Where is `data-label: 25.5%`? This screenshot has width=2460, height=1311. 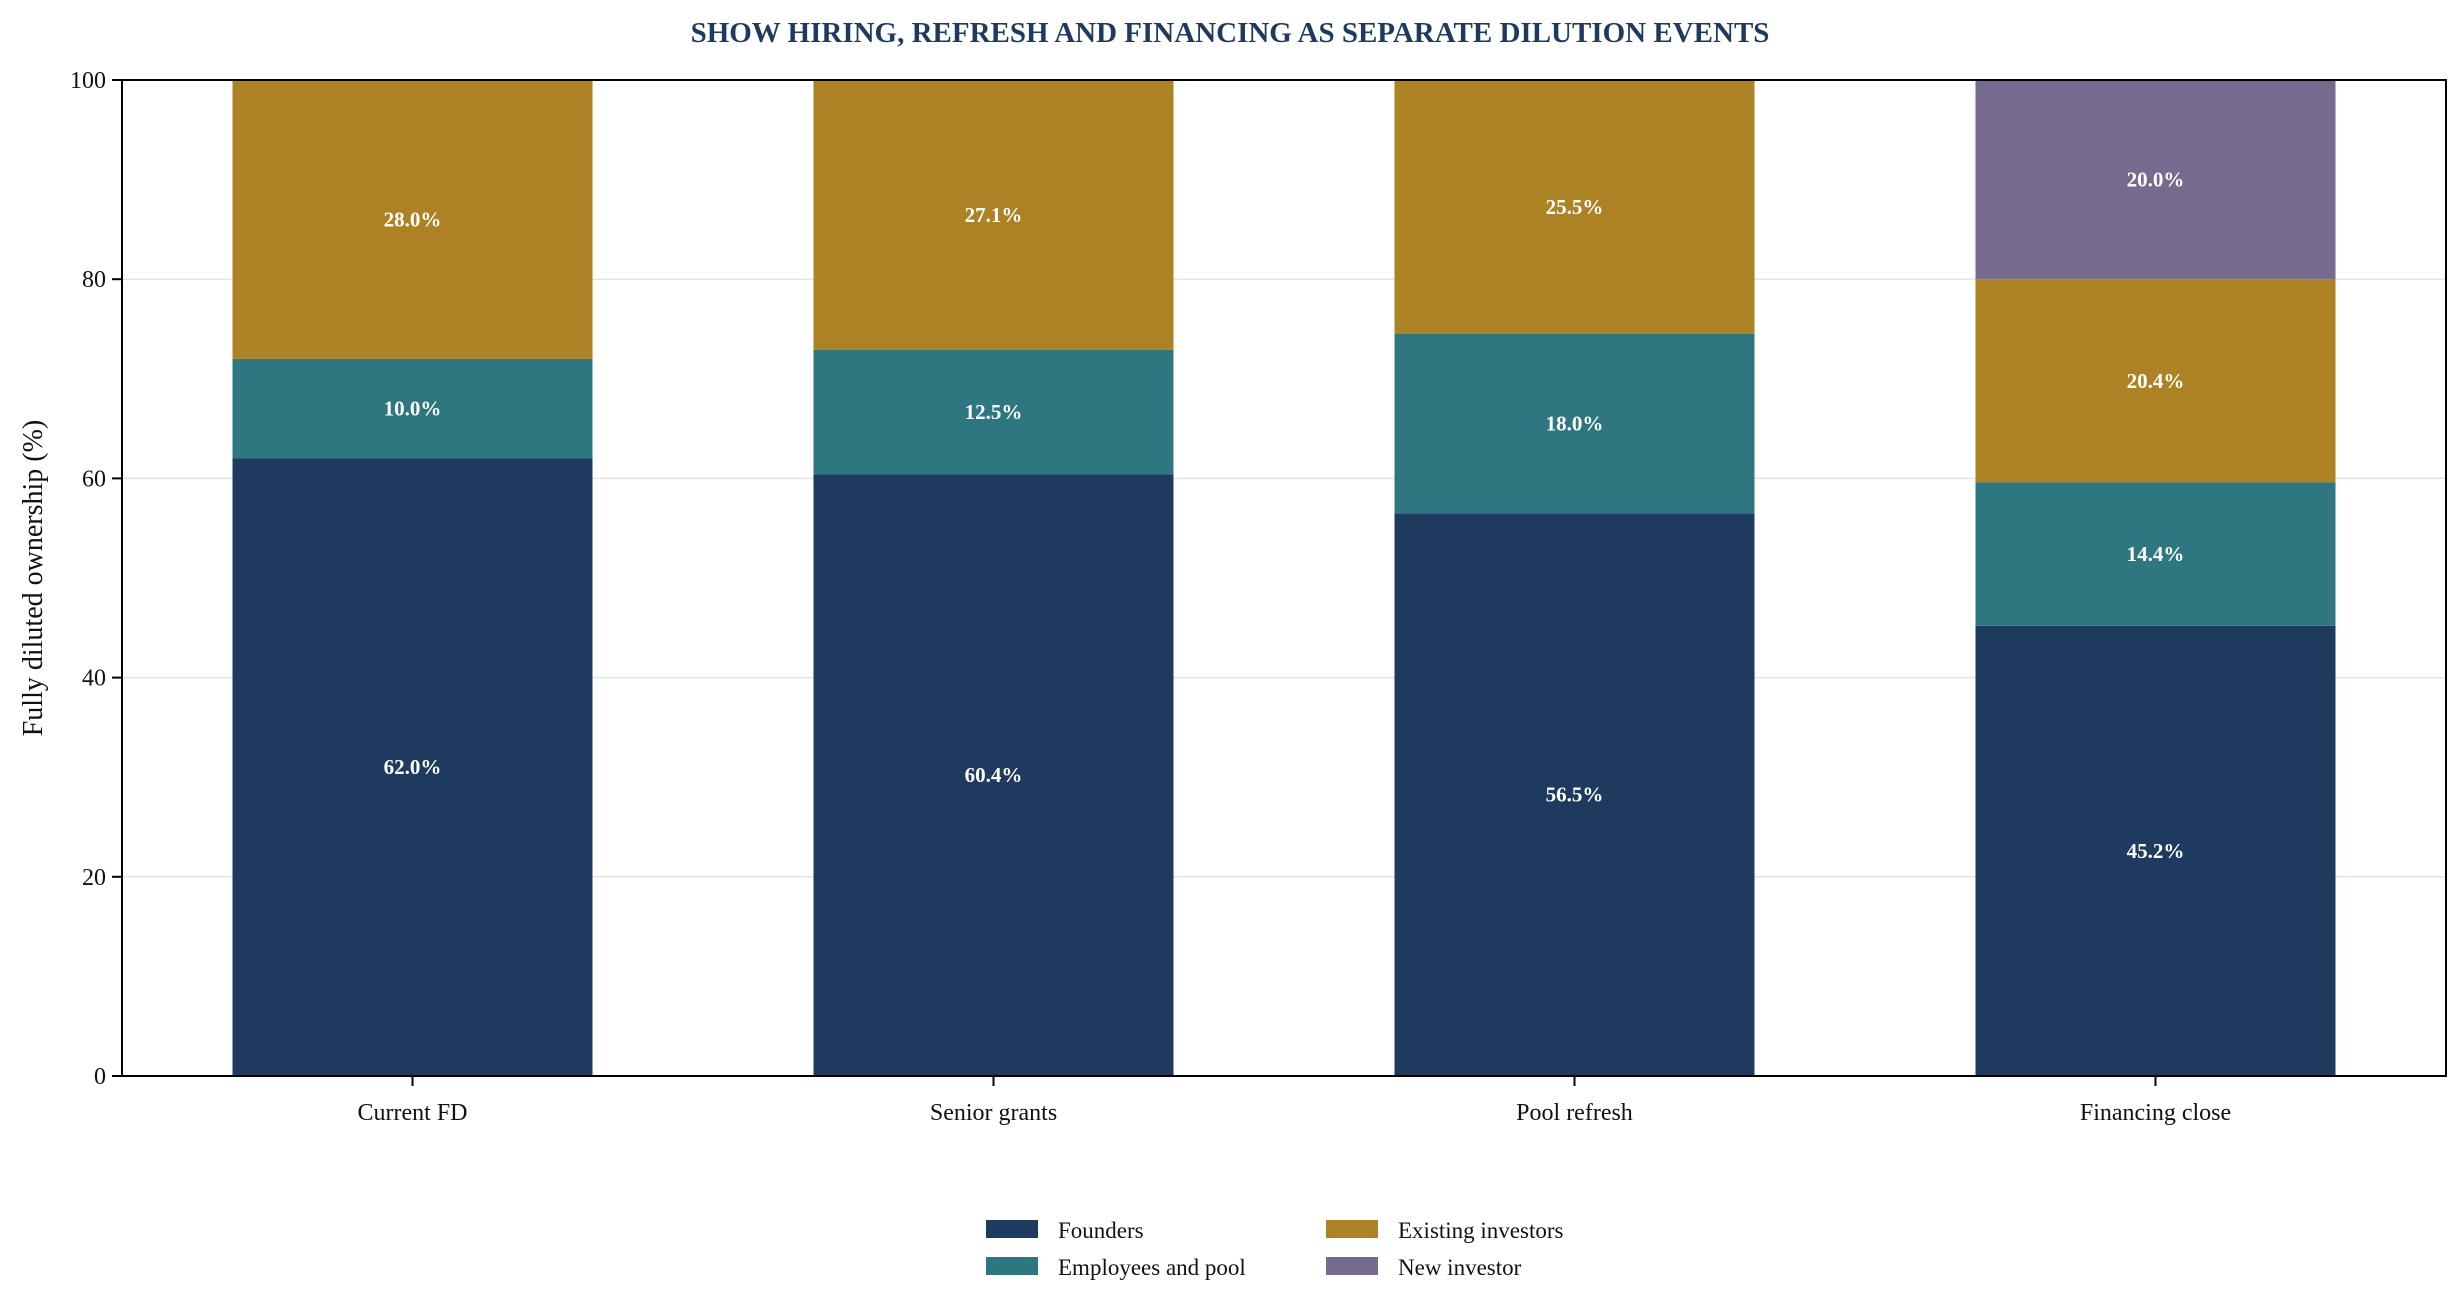
data-label: 25.5% is located at coordinates (1575, 207).